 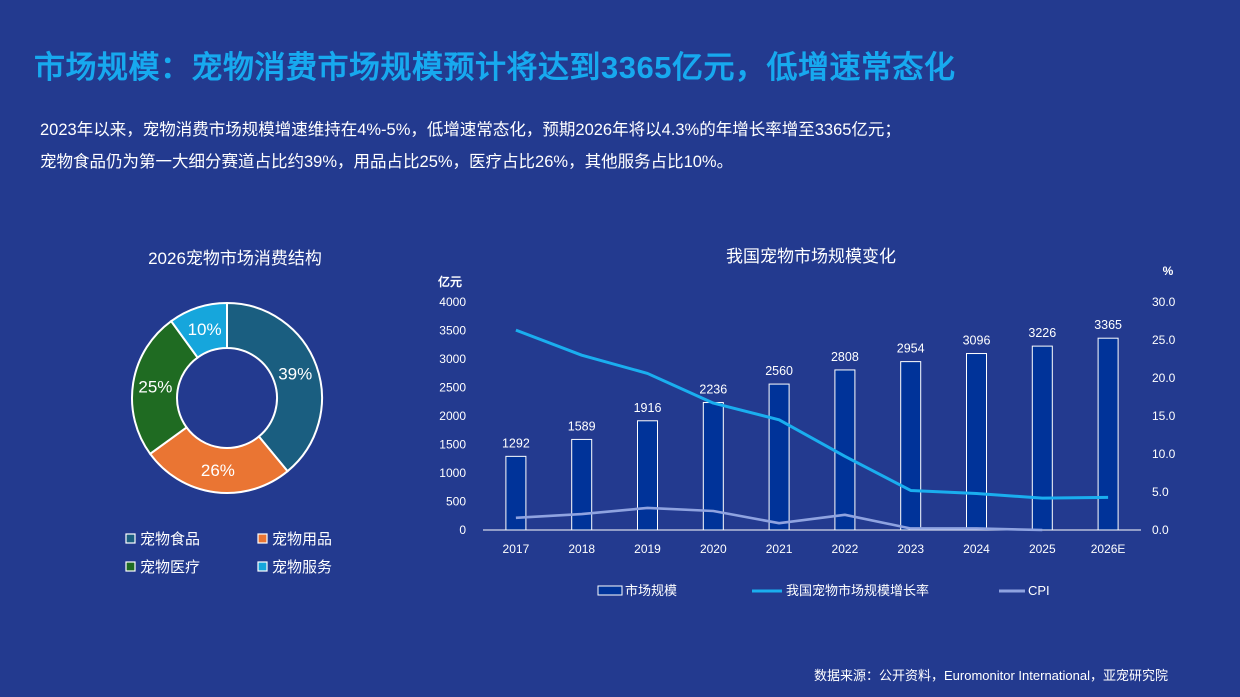 I want to click on legend-swatch-bar, so click(x=610, y=590).